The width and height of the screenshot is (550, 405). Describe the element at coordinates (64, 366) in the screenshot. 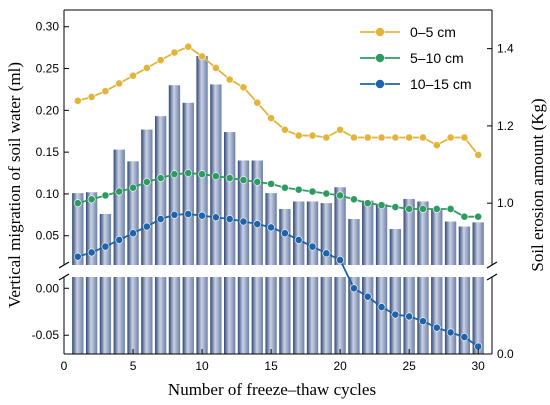

I see `x-tick-label: 0` at that location.